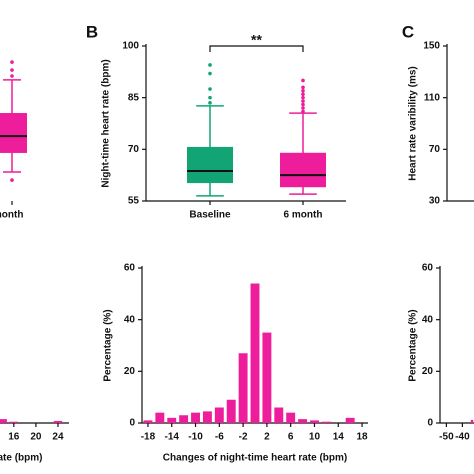 The image size is (474, 474). What do you see at coordinates (408, 31) in the screenshot?
I see `panel-label: C` at bounding box center [408, 31].